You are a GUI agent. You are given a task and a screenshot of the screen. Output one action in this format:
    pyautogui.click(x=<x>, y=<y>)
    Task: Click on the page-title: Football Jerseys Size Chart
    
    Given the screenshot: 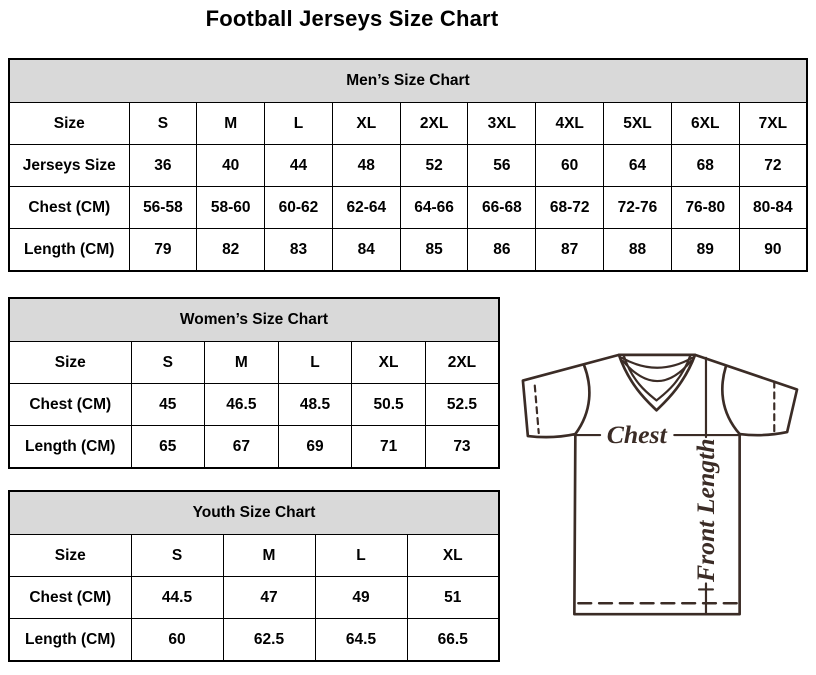 What is the action you would take?
    pyautogui.click(x=352, y=18)
    